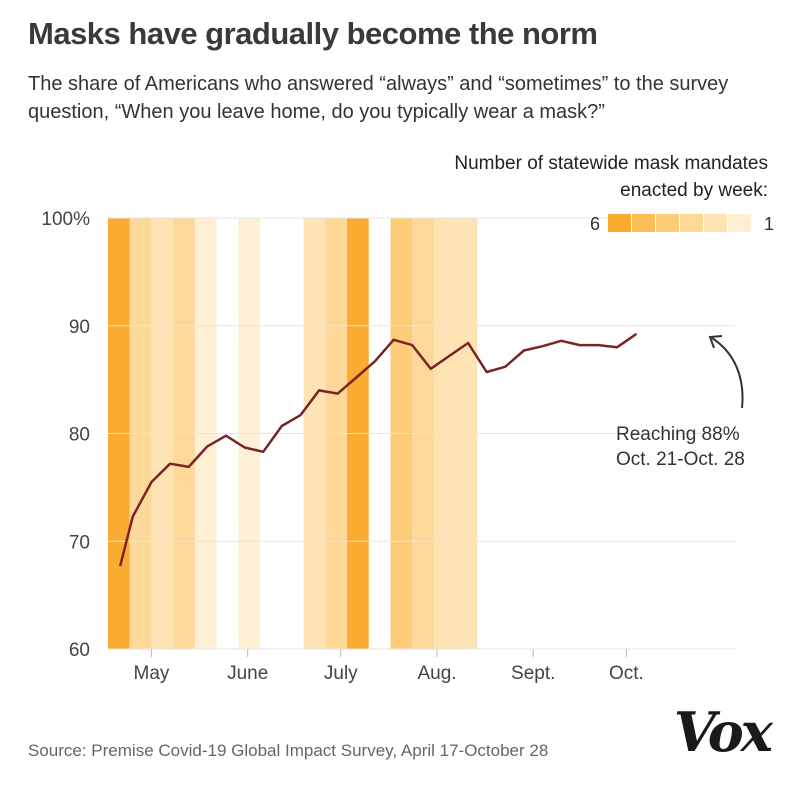 The image size is (800, 795). What do you see at coordinates (79, 650) in the screenshot?
I see `y-tick-label-60: 60` at bounding box center [79, 650].